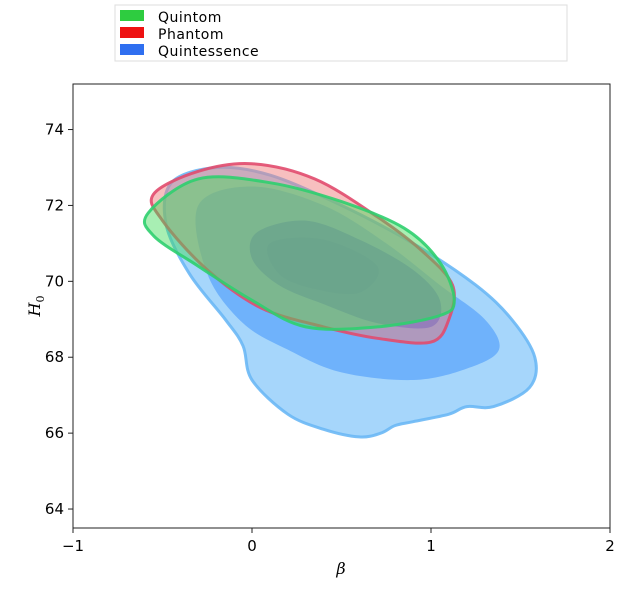  What do you see at coordinates (431, 546) in the screenshot?
I see `x-tick-label: 1` at bounding box center [431, 546].